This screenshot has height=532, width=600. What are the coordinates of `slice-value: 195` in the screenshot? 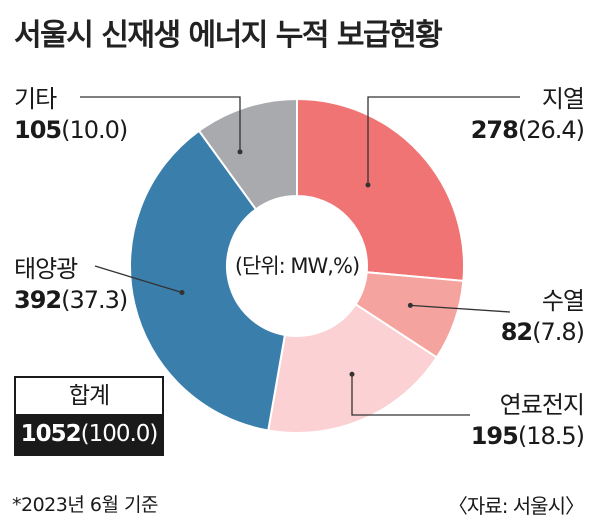 It's located at (494, 436).